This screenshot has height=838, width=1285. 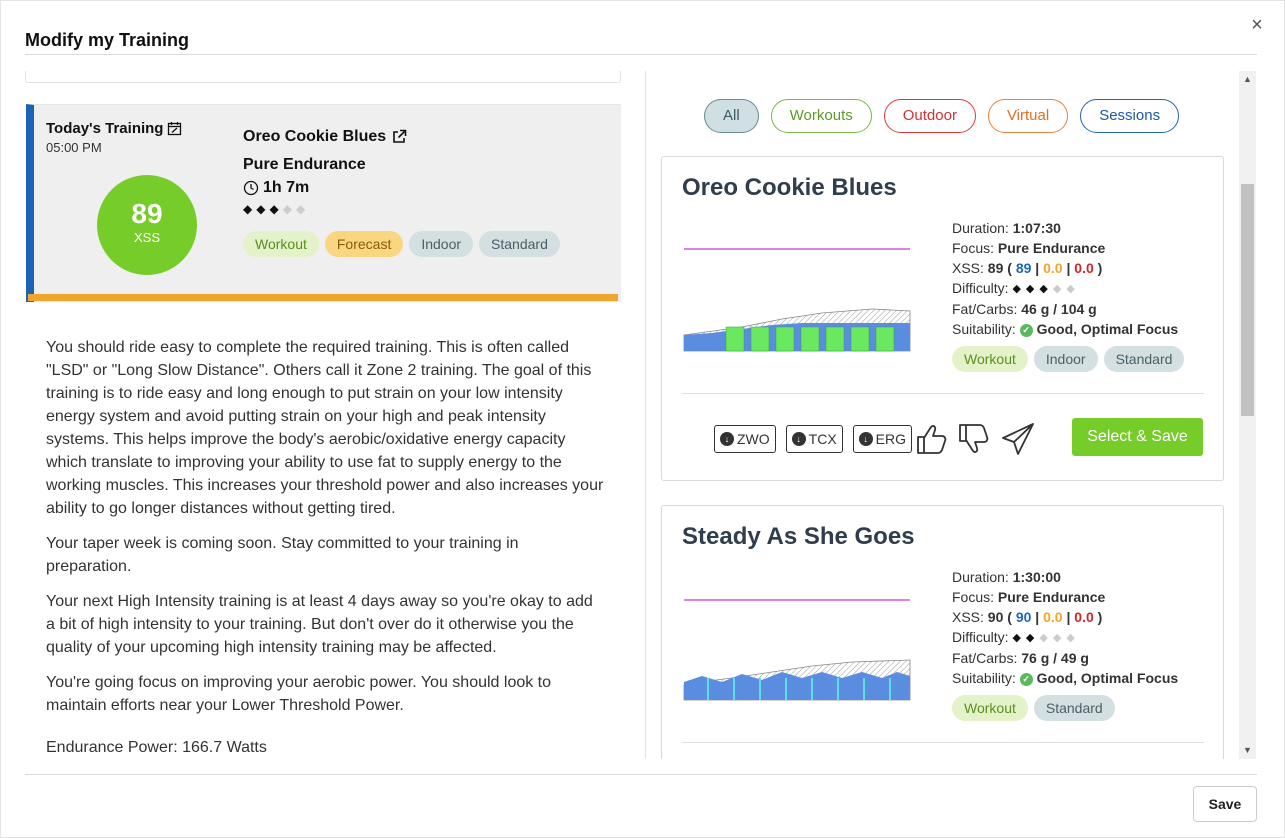 What do you see at coordinates (323, 297) in the screenshot?
I see `training-status-bar` at bounding box center [323, 297].